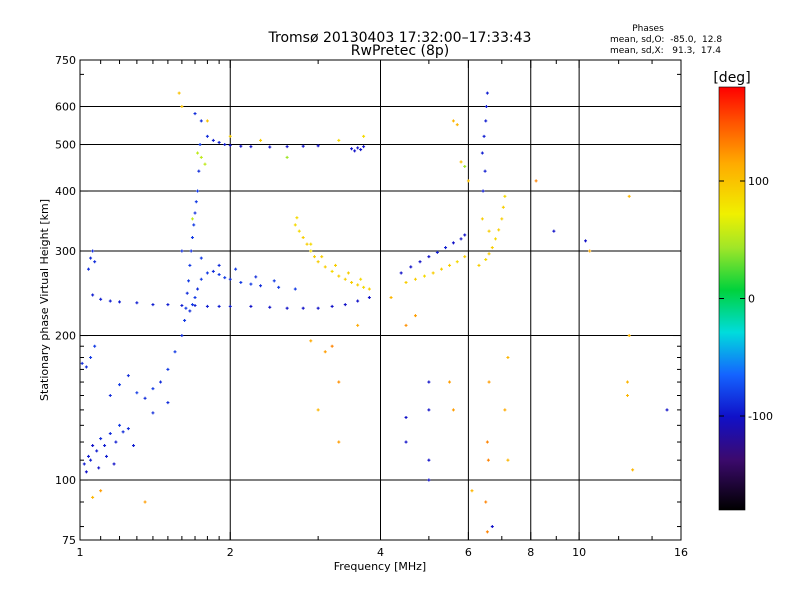 The width and height of the screenshot is (800, 600). I want to click on x-tick-label: 16, so click(681, 552).